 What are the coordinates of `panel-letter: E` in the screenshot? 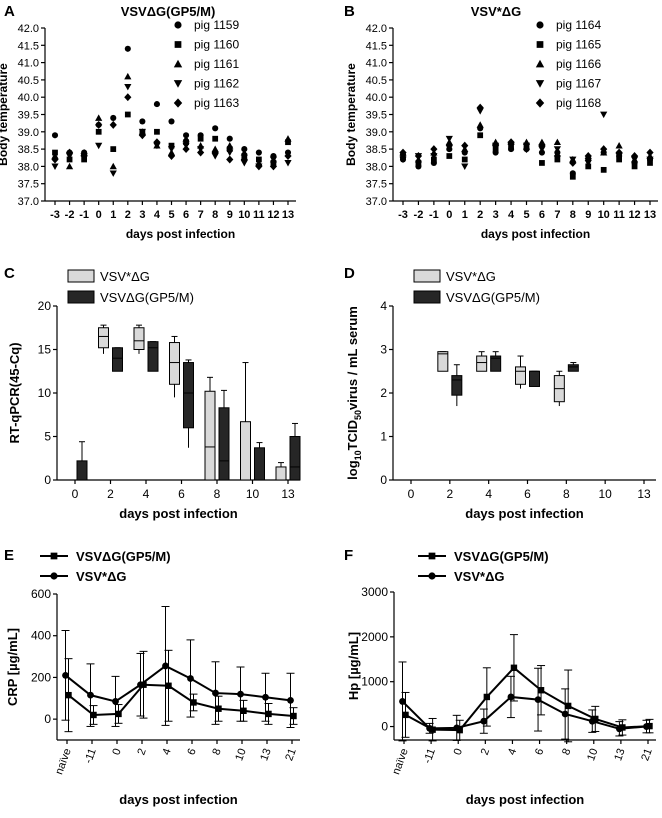 It's located at (9, 555).